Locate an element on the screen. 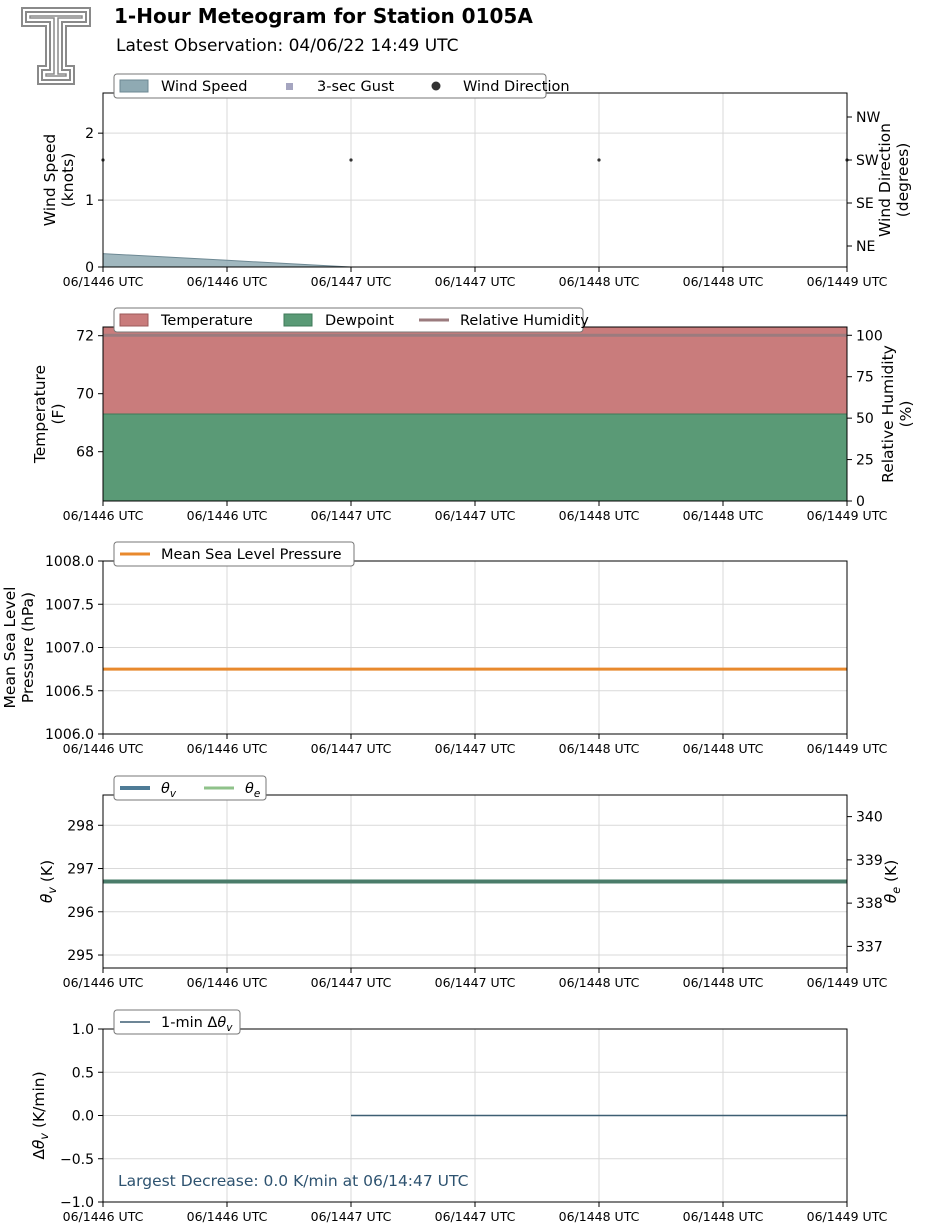 This screenshot has width=927, height=1231. y-tick-label: 297 is located at coordinates (80, 870).